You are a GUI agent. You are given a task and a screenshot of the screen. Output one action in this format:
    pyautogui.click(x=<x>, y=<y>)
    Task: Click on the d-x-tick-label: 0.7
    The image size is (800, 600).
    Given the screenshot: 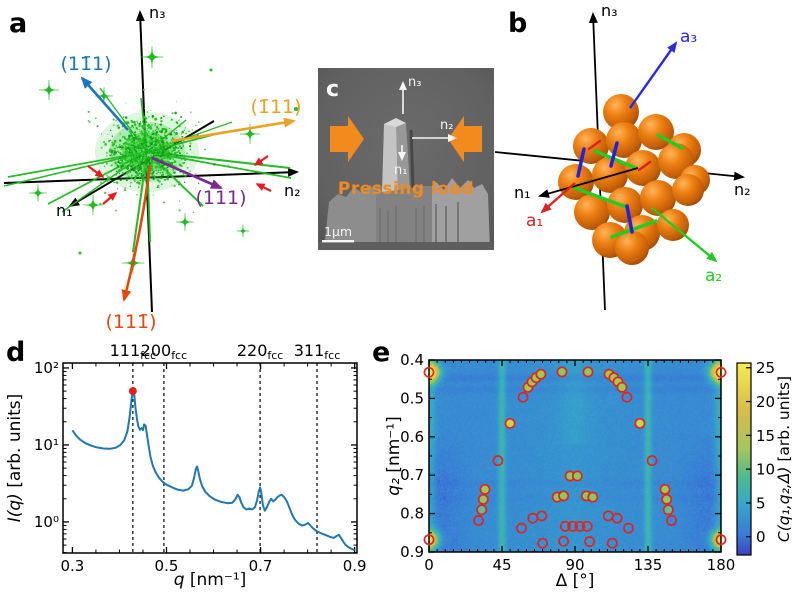 What is the action you would take?
    pyautogui.click(x=261, y=566)
    